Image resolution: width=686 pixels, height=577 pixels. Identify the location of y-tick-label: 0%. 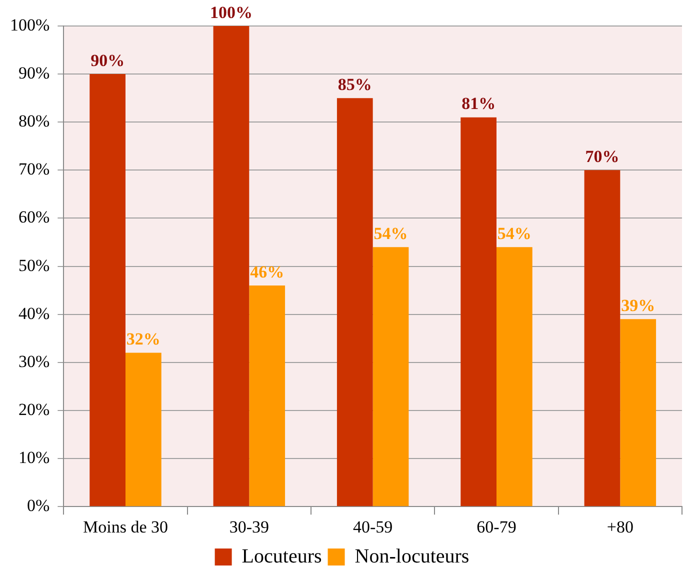
(38, 506).